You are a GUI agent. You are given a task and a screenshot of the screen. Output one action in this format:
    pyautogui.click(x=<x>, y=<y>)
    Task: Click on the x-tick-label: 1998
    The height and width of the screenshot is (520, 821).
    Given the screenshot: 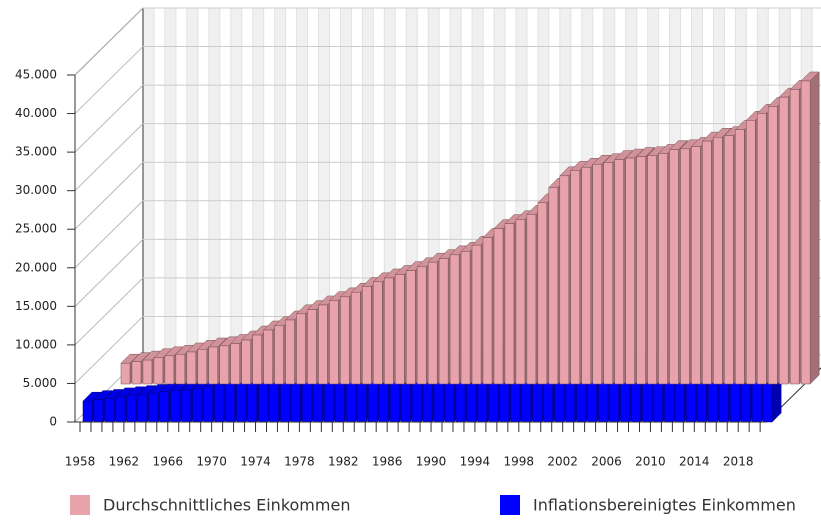 What is the action you would take?
    pyautogui.click(x=519, y=462)
    